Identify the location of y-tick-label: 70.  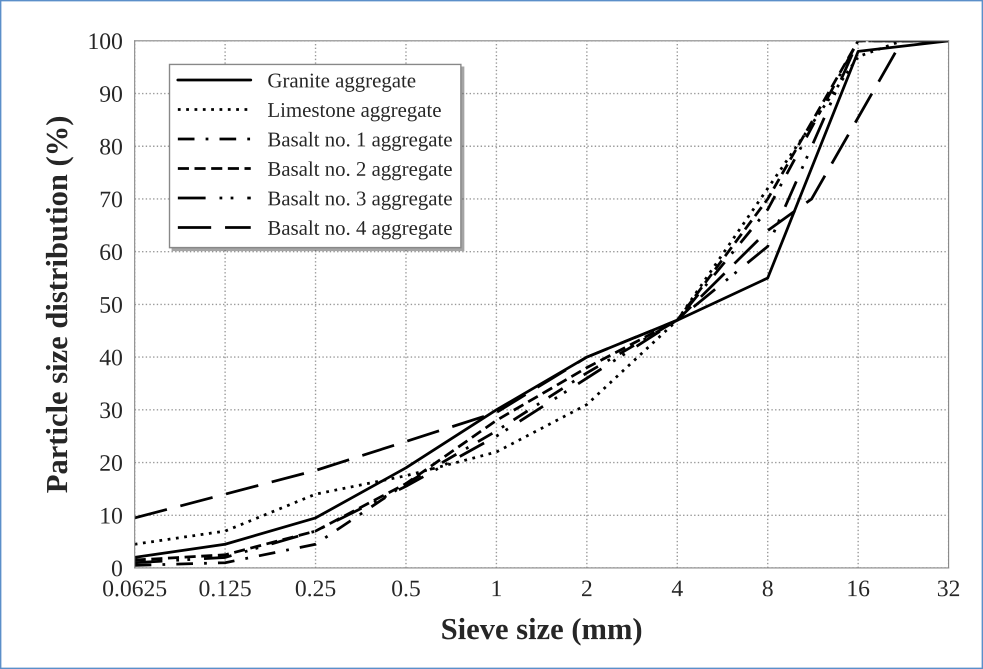
(111, 199).